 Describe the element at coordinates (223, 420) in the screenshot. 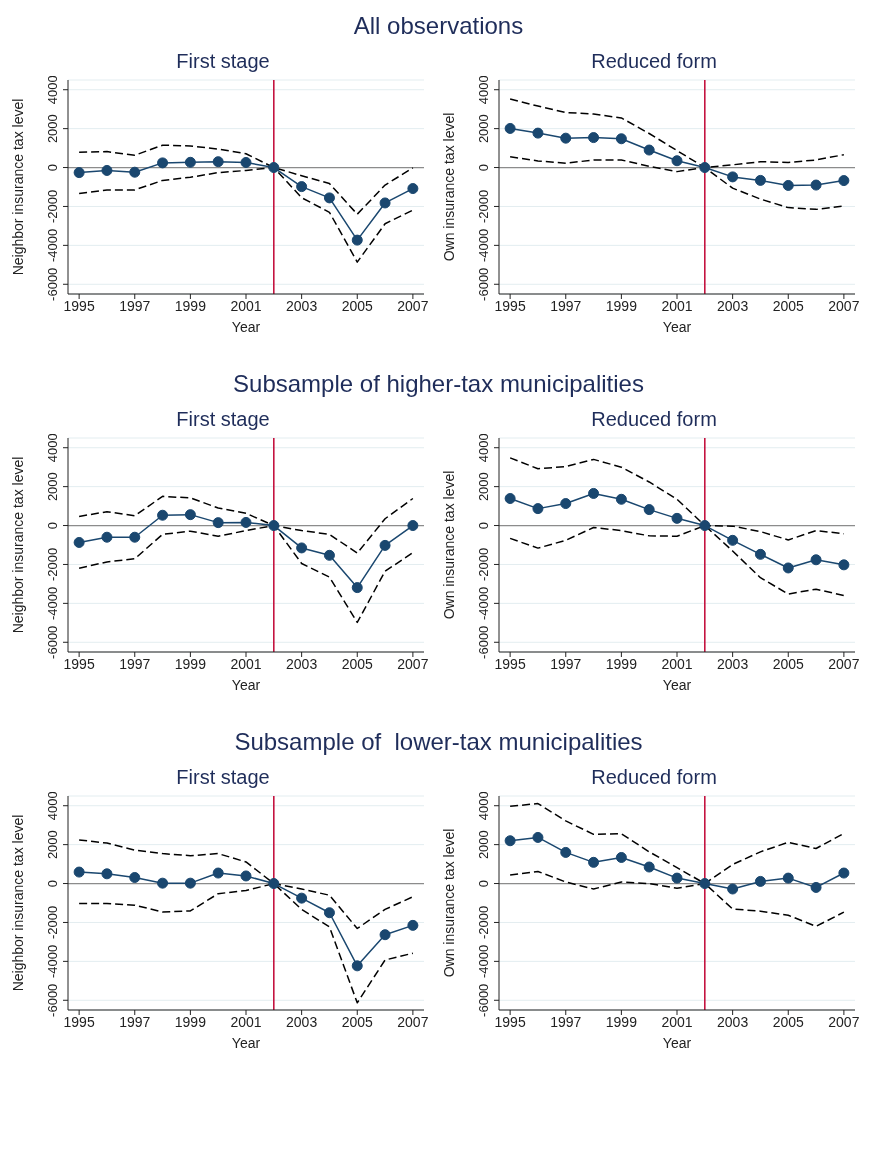

I see `chart-title: First stage` at that location.